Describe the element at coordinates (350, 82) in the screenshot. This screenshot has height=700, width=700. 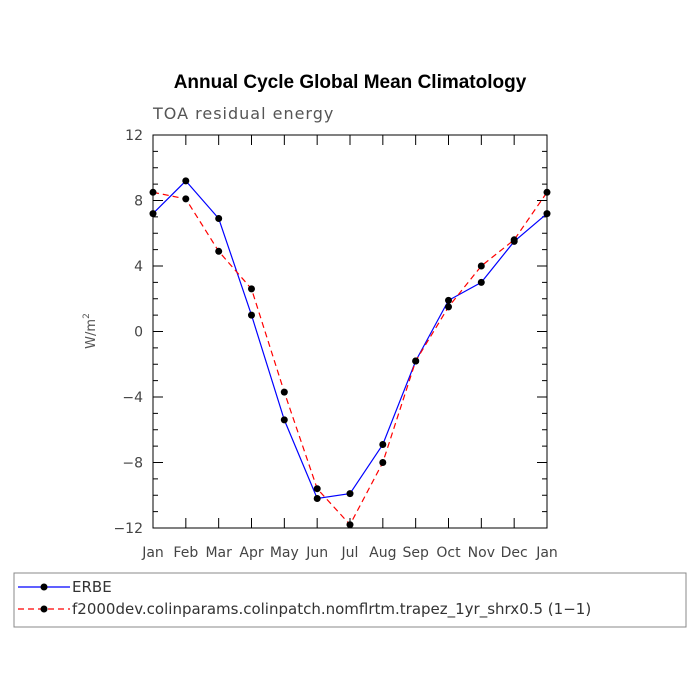
I see `chart-title: Annual Cycle Global Mean Climatology` at that location.